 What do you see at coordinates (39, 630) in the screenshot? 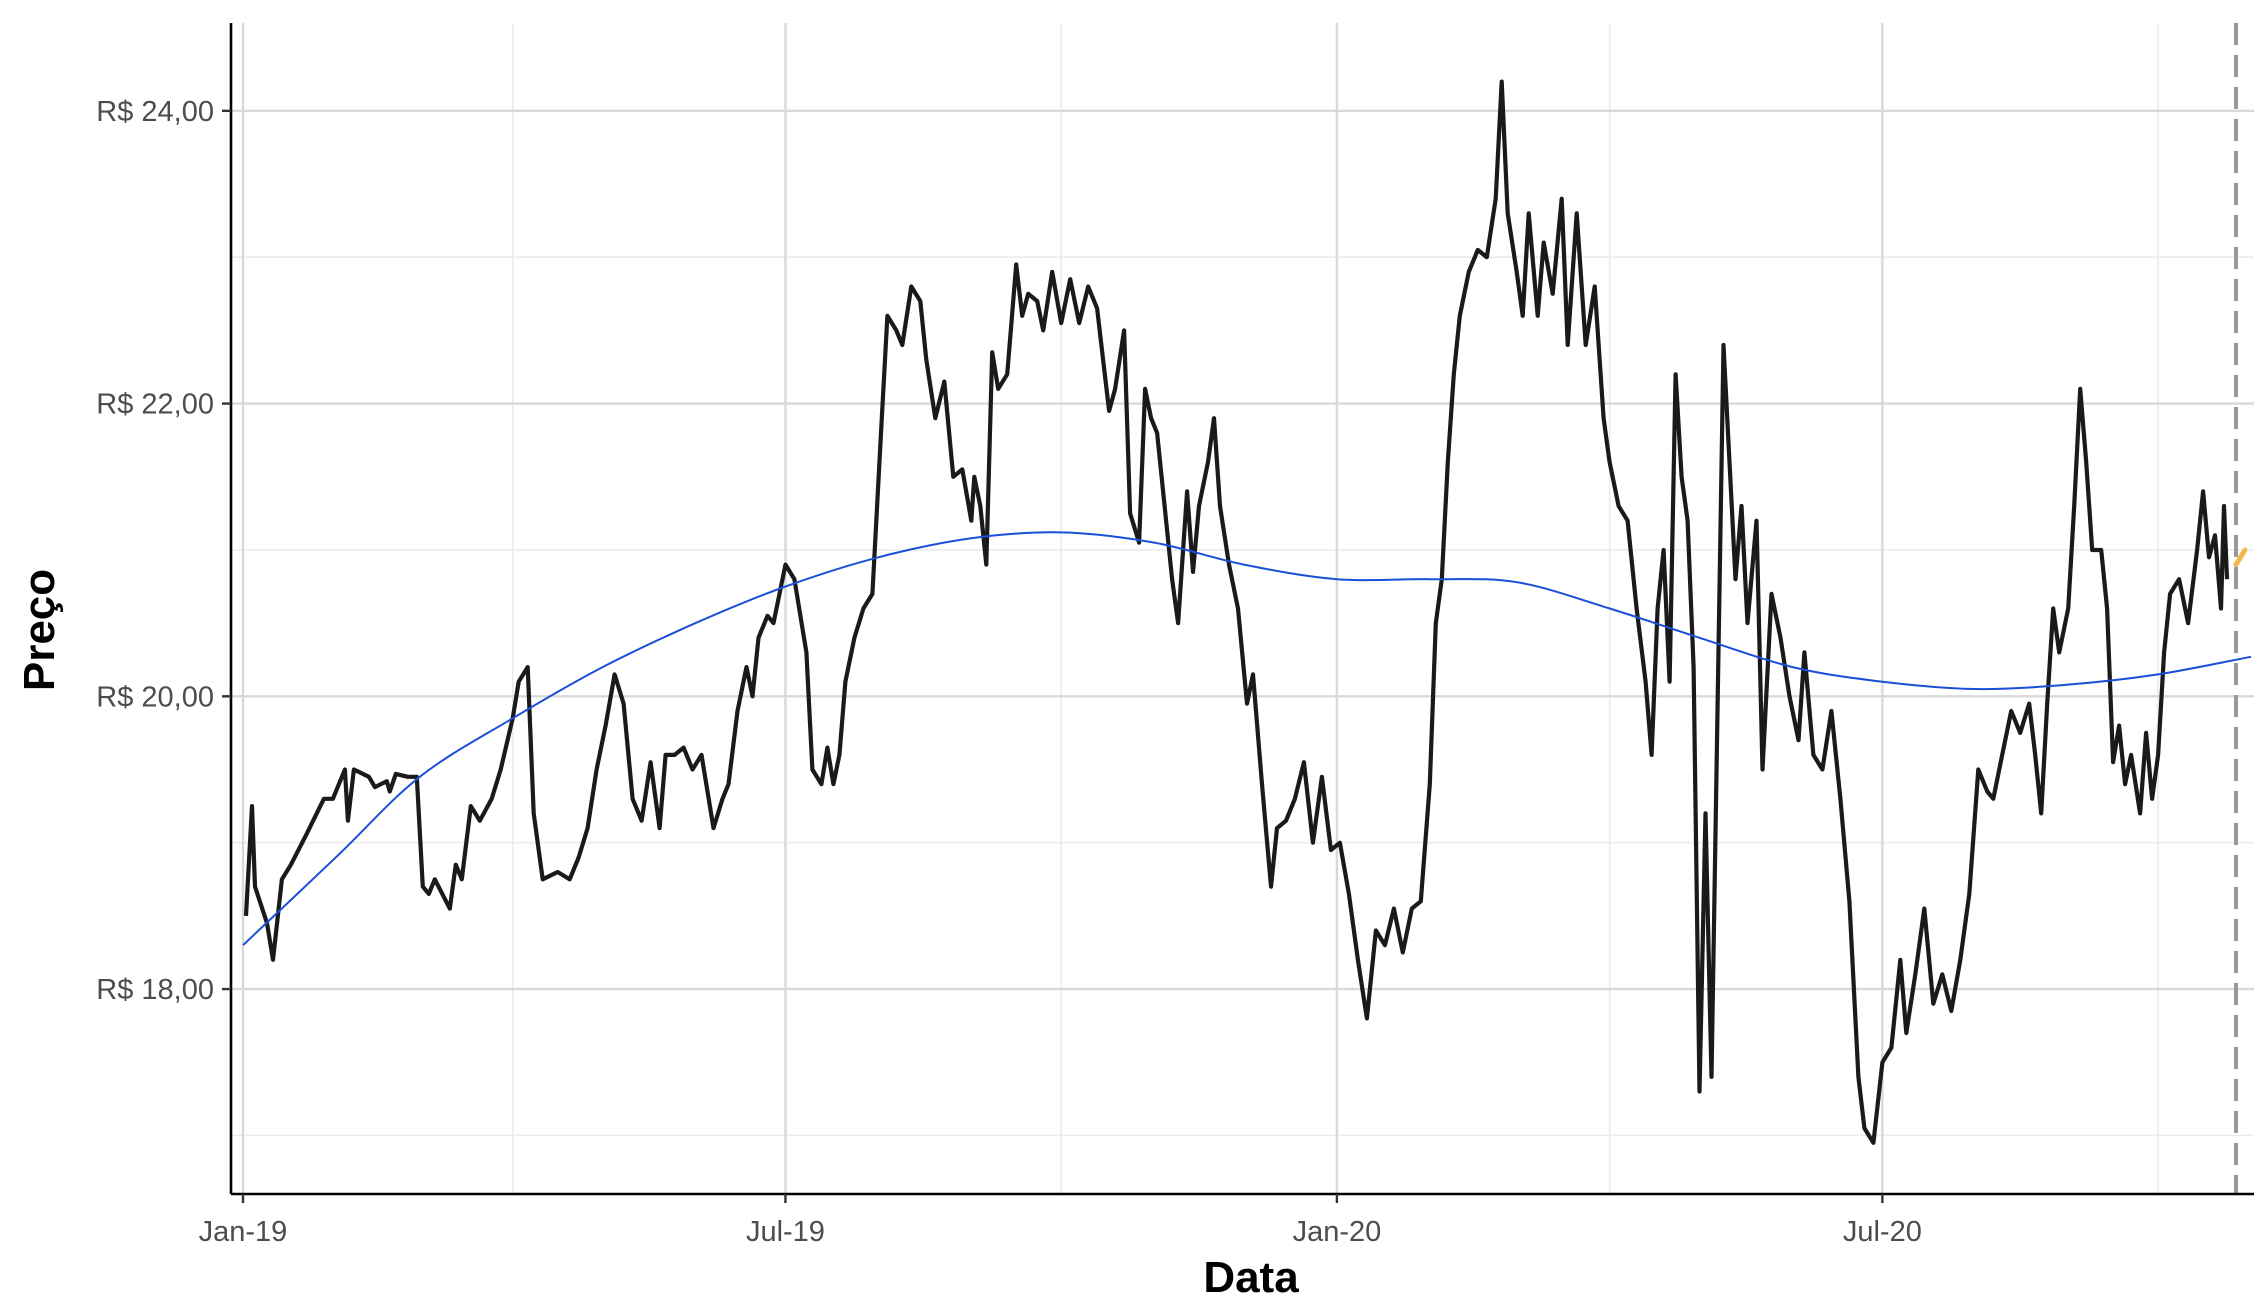
I see `y-axis-title: Preço` at bounding box center [39, 630].